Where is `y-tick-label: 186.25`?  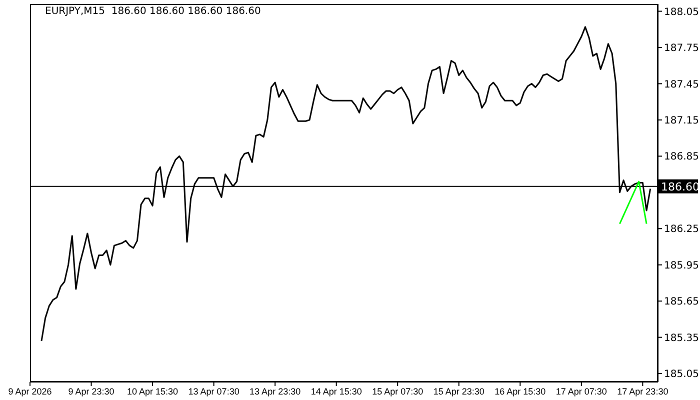 y-tick-label: 186.25 is located at coordinates (681, 230).